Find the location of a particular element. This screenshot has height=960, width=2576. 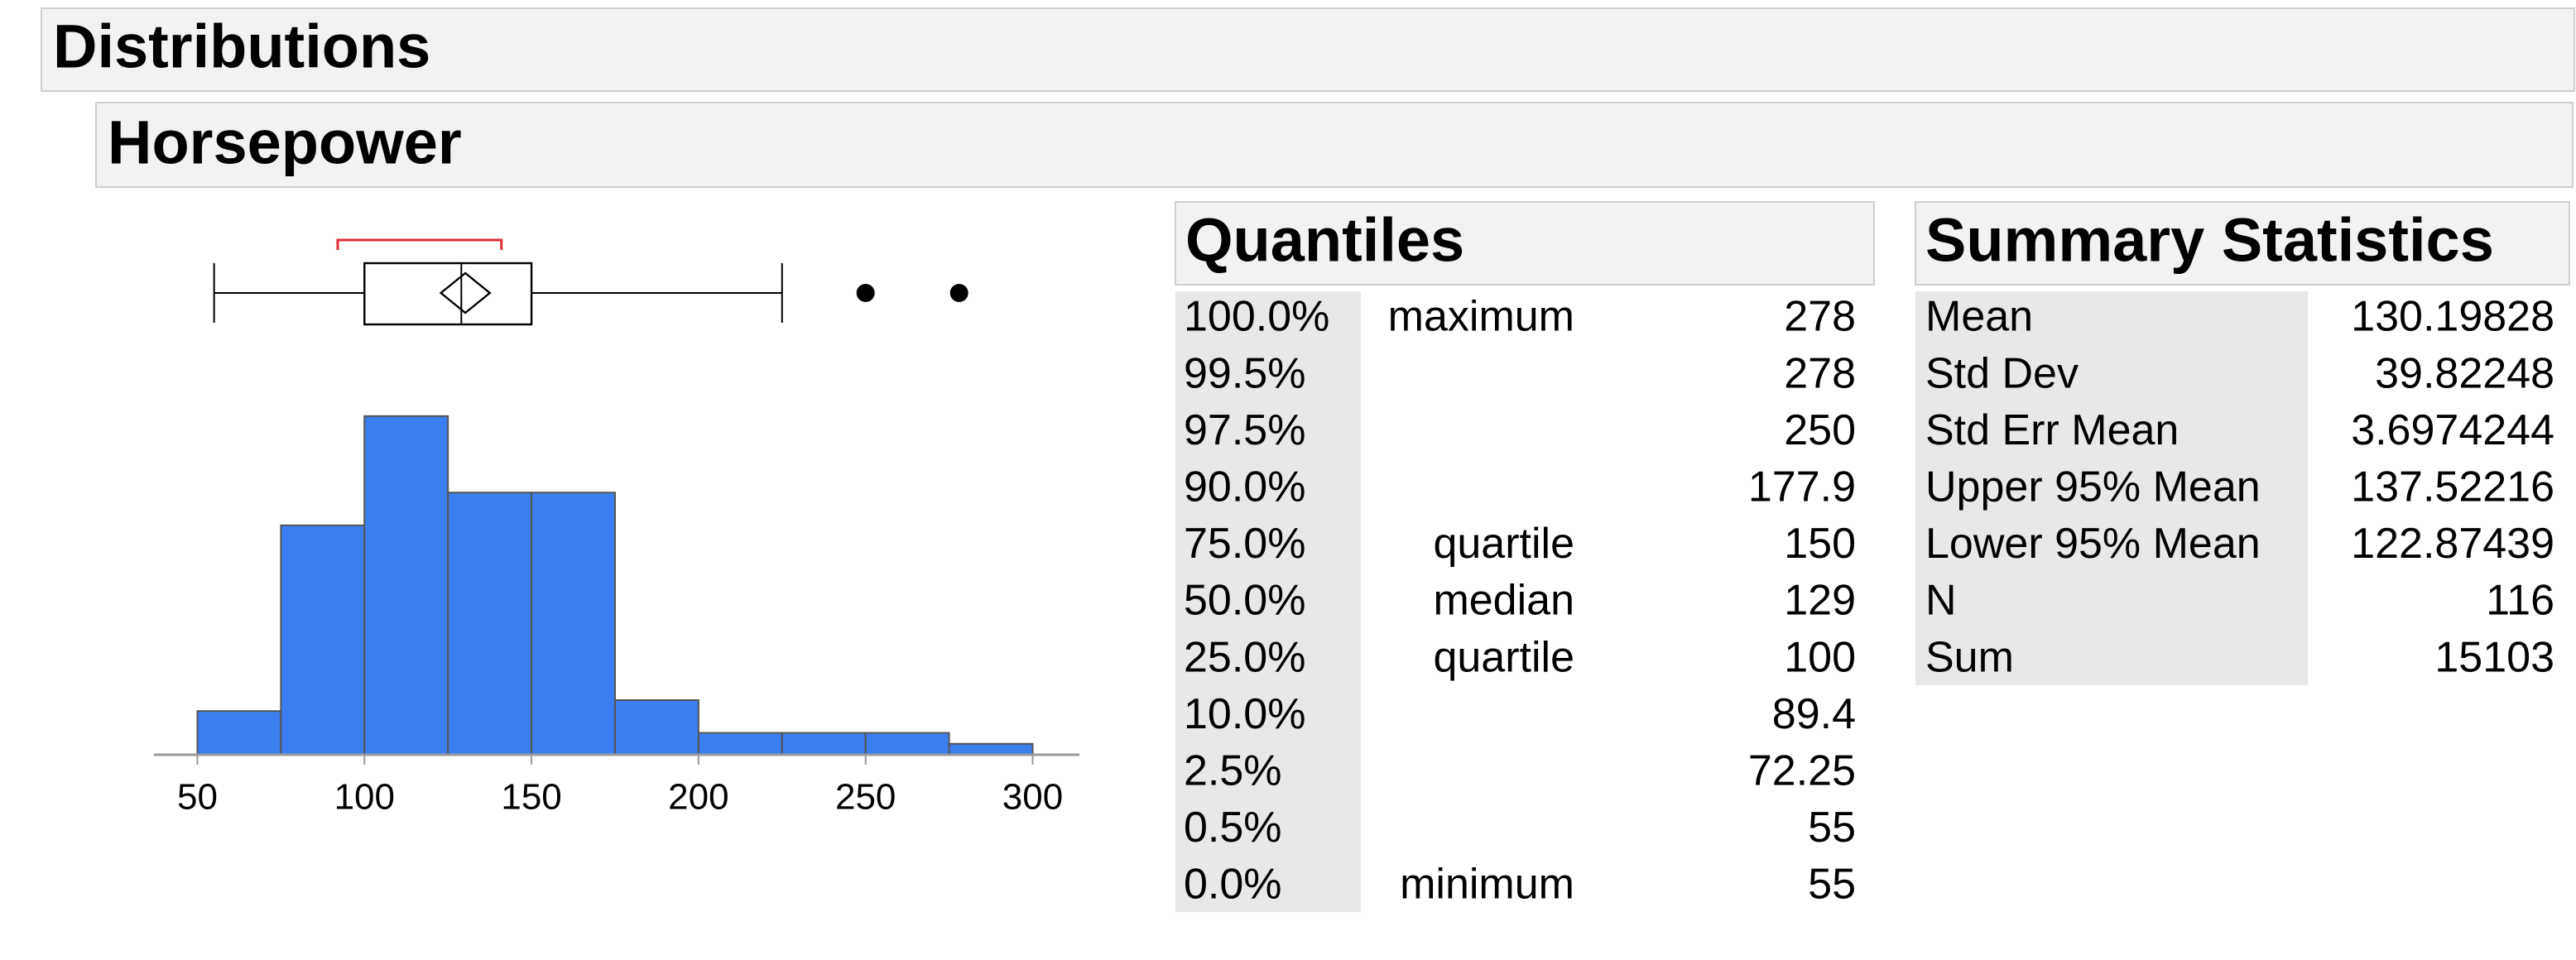

quantile-value: 72.25 is located at coordinates (1802, 771).